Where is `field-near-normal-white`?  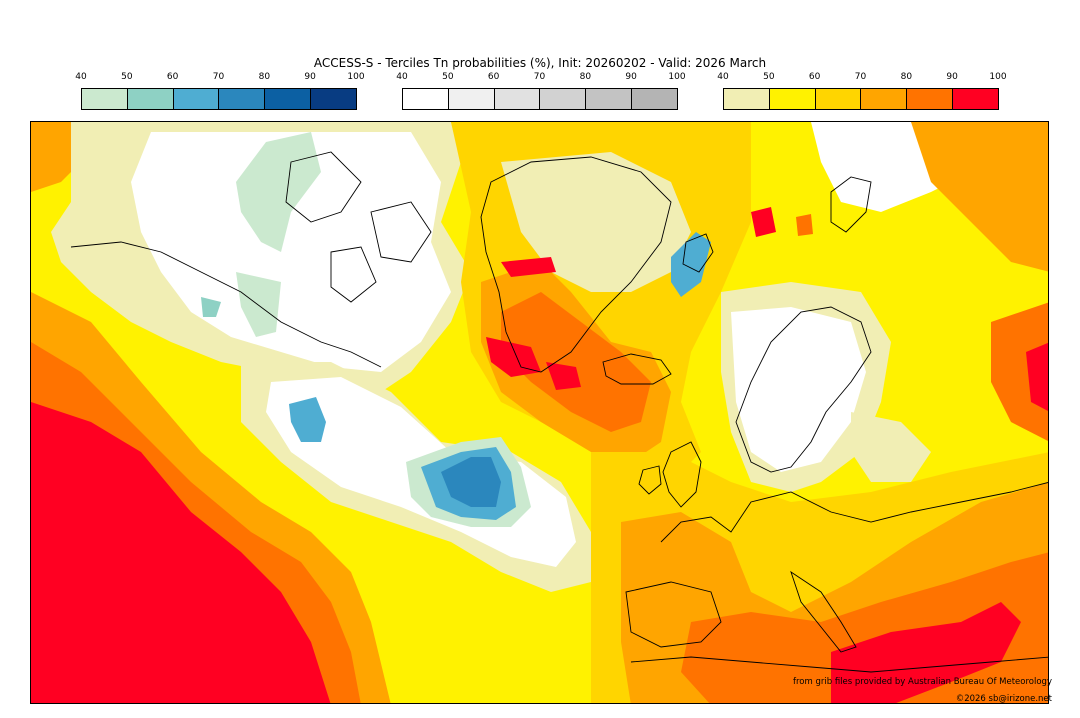
field-near-normal-white is located at coordinates (798, 389).